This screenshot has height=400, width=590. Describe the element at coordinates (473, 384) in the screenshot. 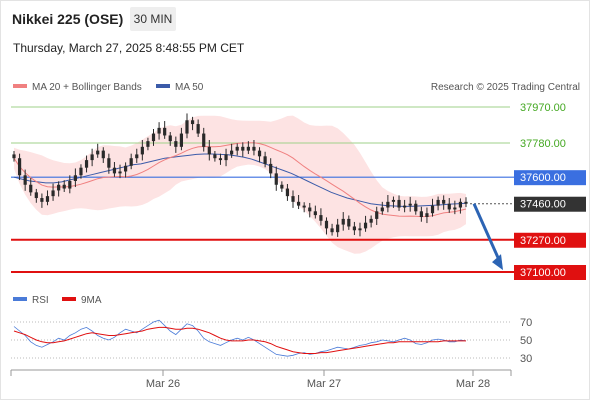

I see `time-tick-label-2: Mar 28` at that location.